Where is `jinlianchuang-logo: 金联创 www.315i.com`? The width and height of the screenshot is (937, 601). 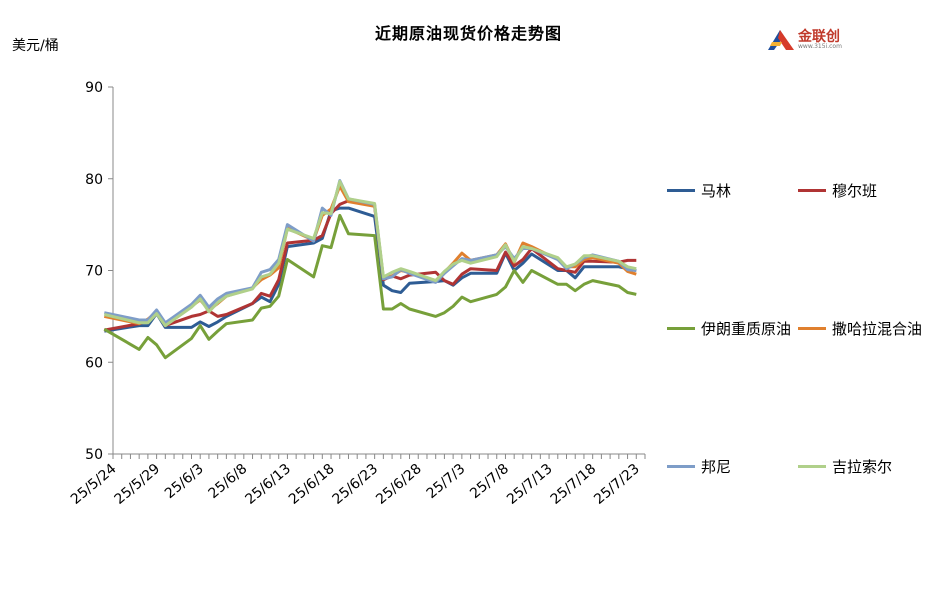
jinlianchuang-logo: 金联创 www.315i.com is located at coordinates (811, 39).